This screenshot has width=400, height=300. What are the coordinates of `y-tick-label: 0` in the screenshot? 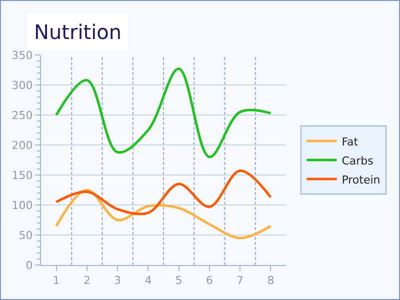 It's located at (29, 265).